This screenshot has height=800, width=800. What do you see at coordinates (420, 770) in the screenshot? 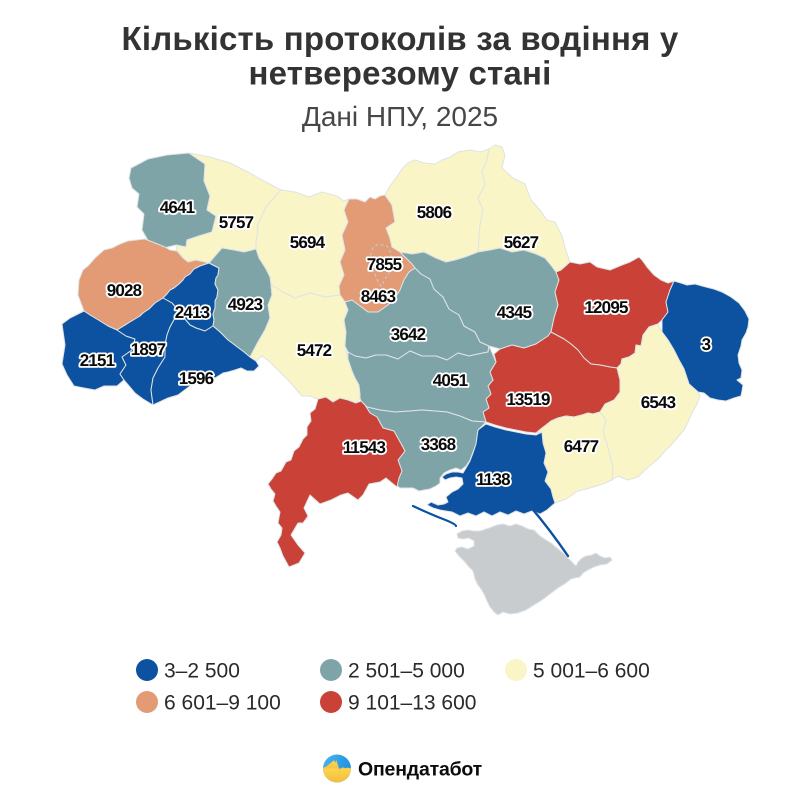
I see `svg-text: Опендатабот` at bounding box center [420, 770].